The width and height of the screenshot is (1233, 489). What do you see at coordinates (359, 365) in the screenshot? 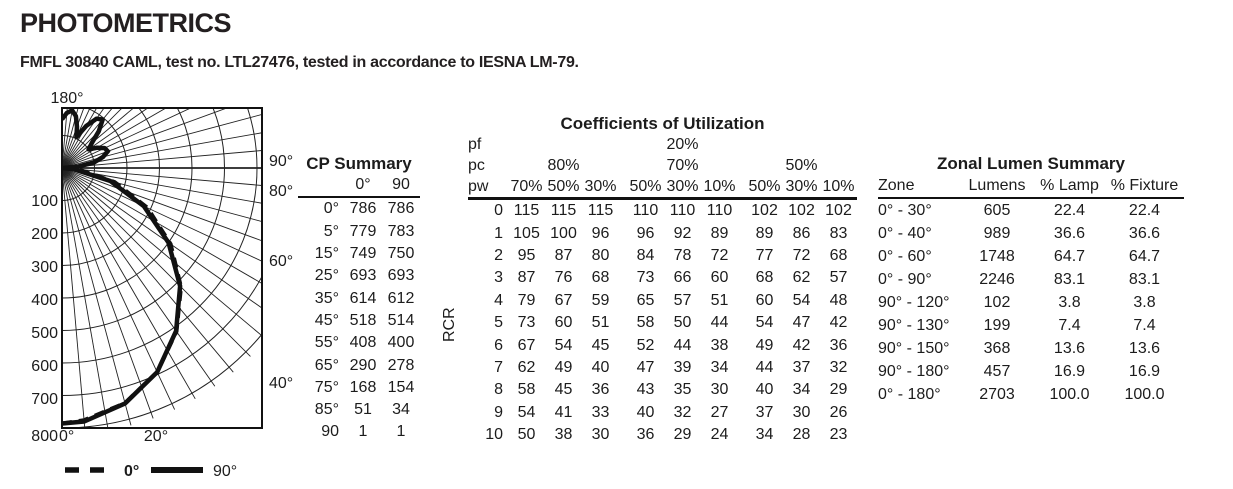
I see `table-row: 65° 290 278` at bounding box center [359, 365].